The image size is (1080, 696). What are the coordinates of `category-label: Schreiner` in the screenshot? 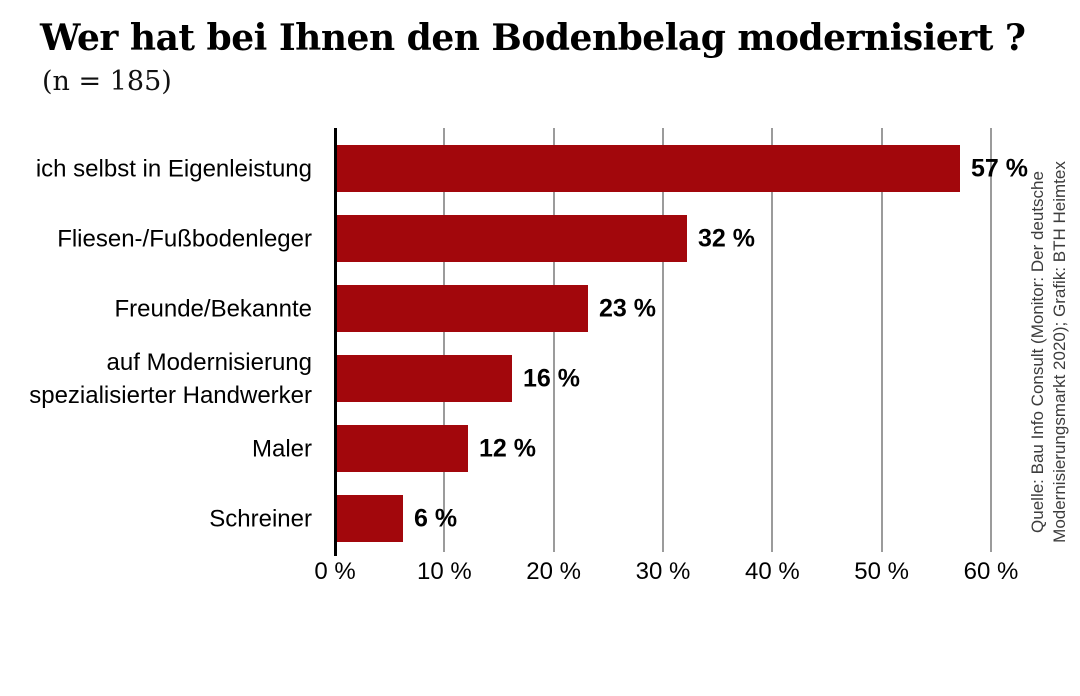 It's located at (156, 518).